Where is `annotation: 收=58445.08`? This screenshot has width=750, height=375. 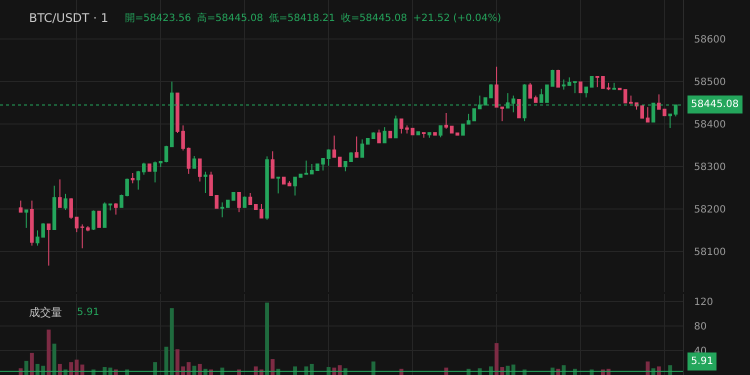
annotation: 收=58445.08 is located at coordinates (374, 18).